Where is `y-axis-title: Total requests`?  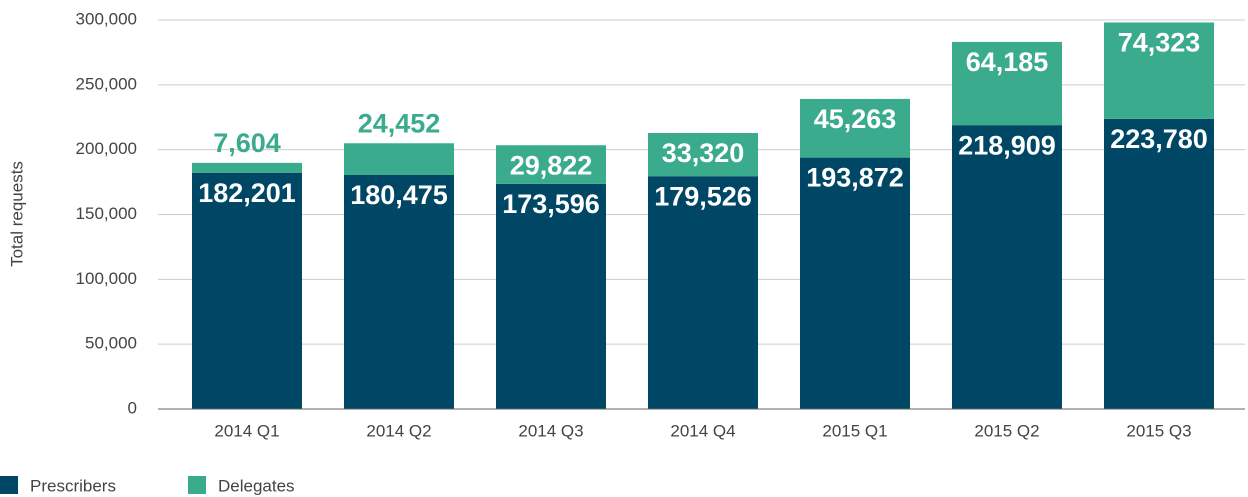
y-axis-title: Total requests is located at coordinates (16, 214).